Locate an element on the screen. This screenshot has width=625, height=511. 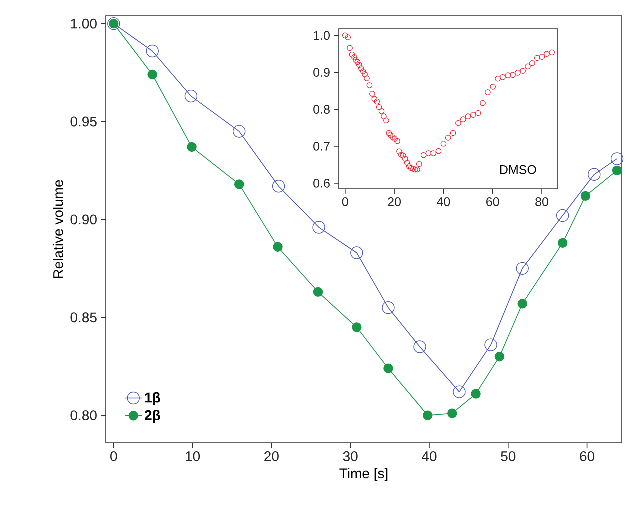
x-tick-label: 50 is located at coordinates (508, 457).